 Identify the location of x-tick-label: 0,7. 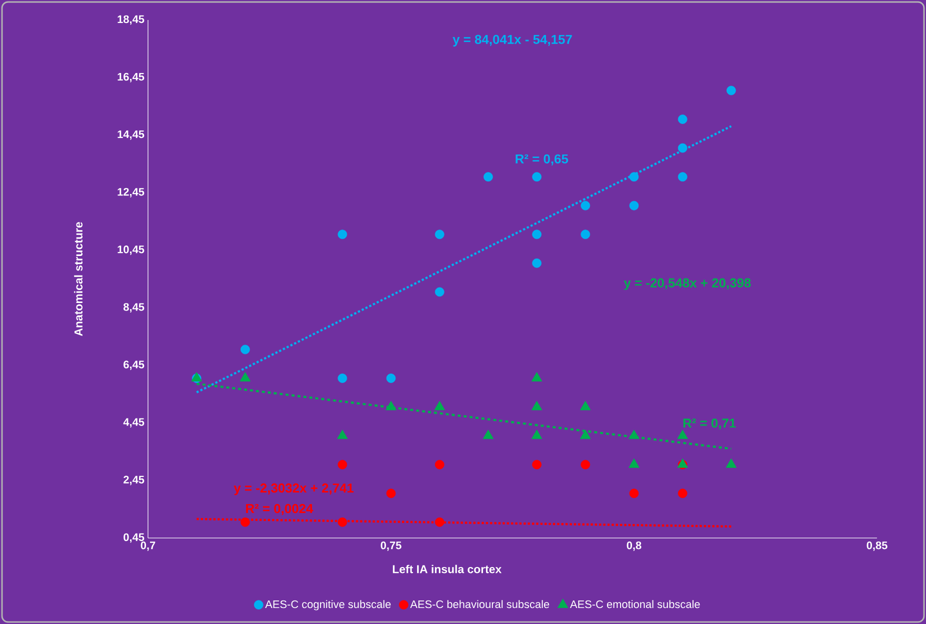
(148, 546).